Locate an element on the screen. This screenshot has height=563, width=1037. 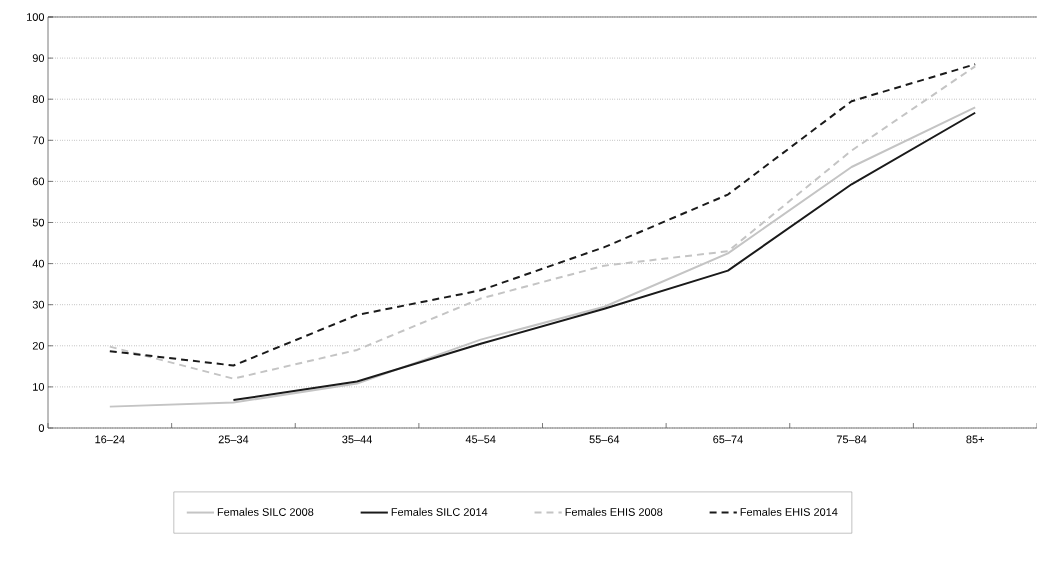
y-tick-label: 40 is located at coordinates (38, 263).